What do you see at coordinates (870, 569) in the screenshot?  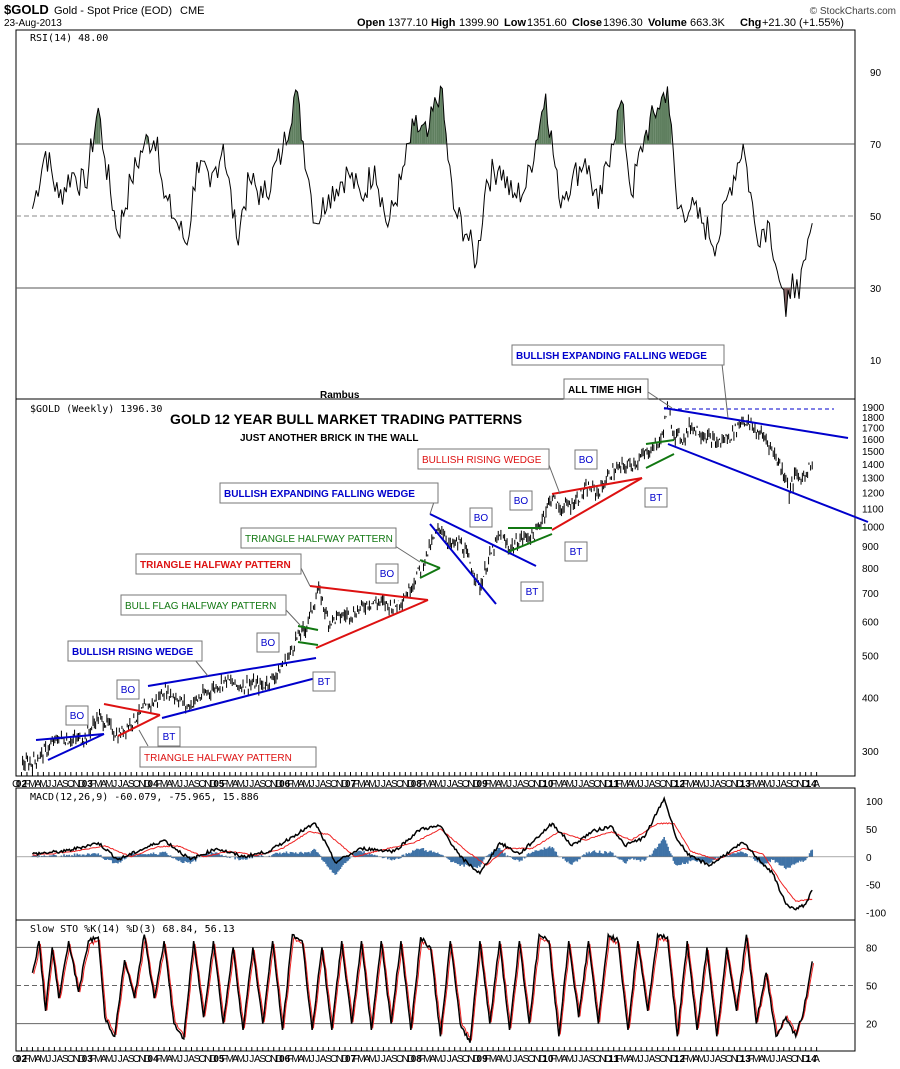 I see `price-tick-label: 800` at bounding box center [870, 569].